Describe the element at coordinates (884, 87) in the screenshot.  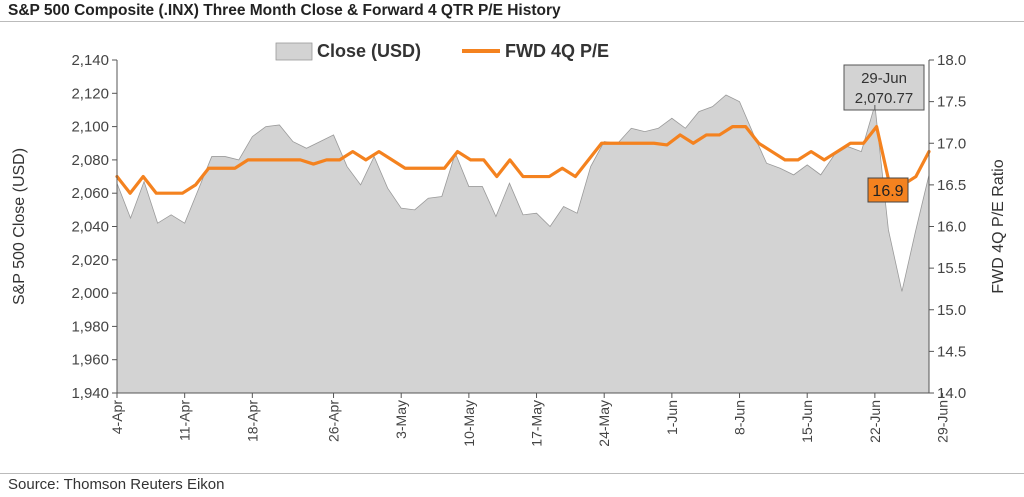
I see `close-callout-box` at that location.